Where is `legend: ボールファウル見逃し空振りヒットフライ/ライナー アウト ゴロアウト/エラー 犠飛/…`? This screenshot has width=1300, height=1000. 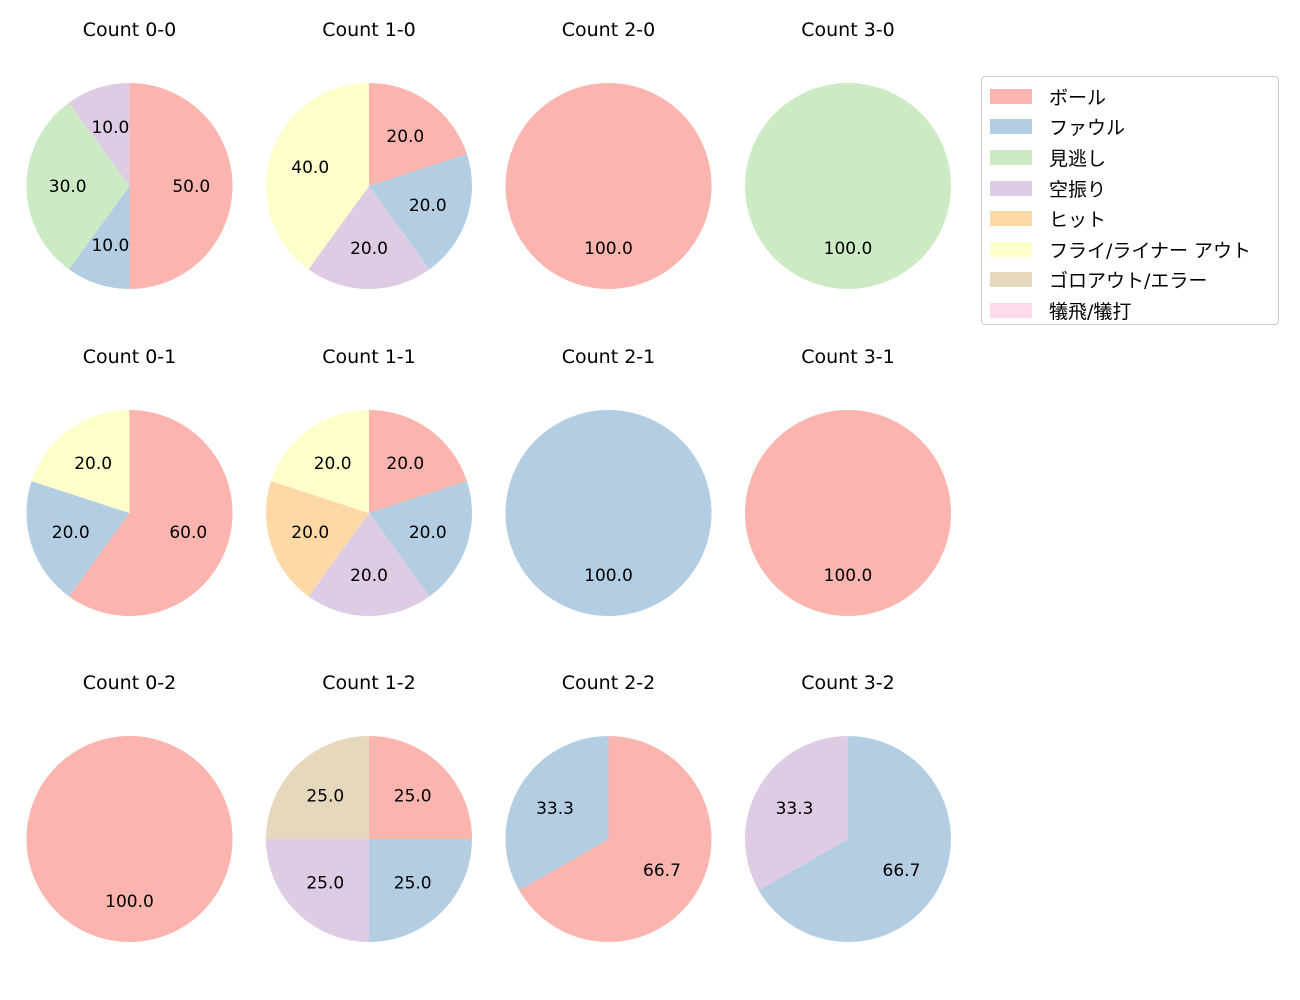 legend: ボールファウル見逃し空振りヒットフライ/ライナー アウト ゴロアウト/エラー 犠飛/… is located at coordinates (1130, 200).